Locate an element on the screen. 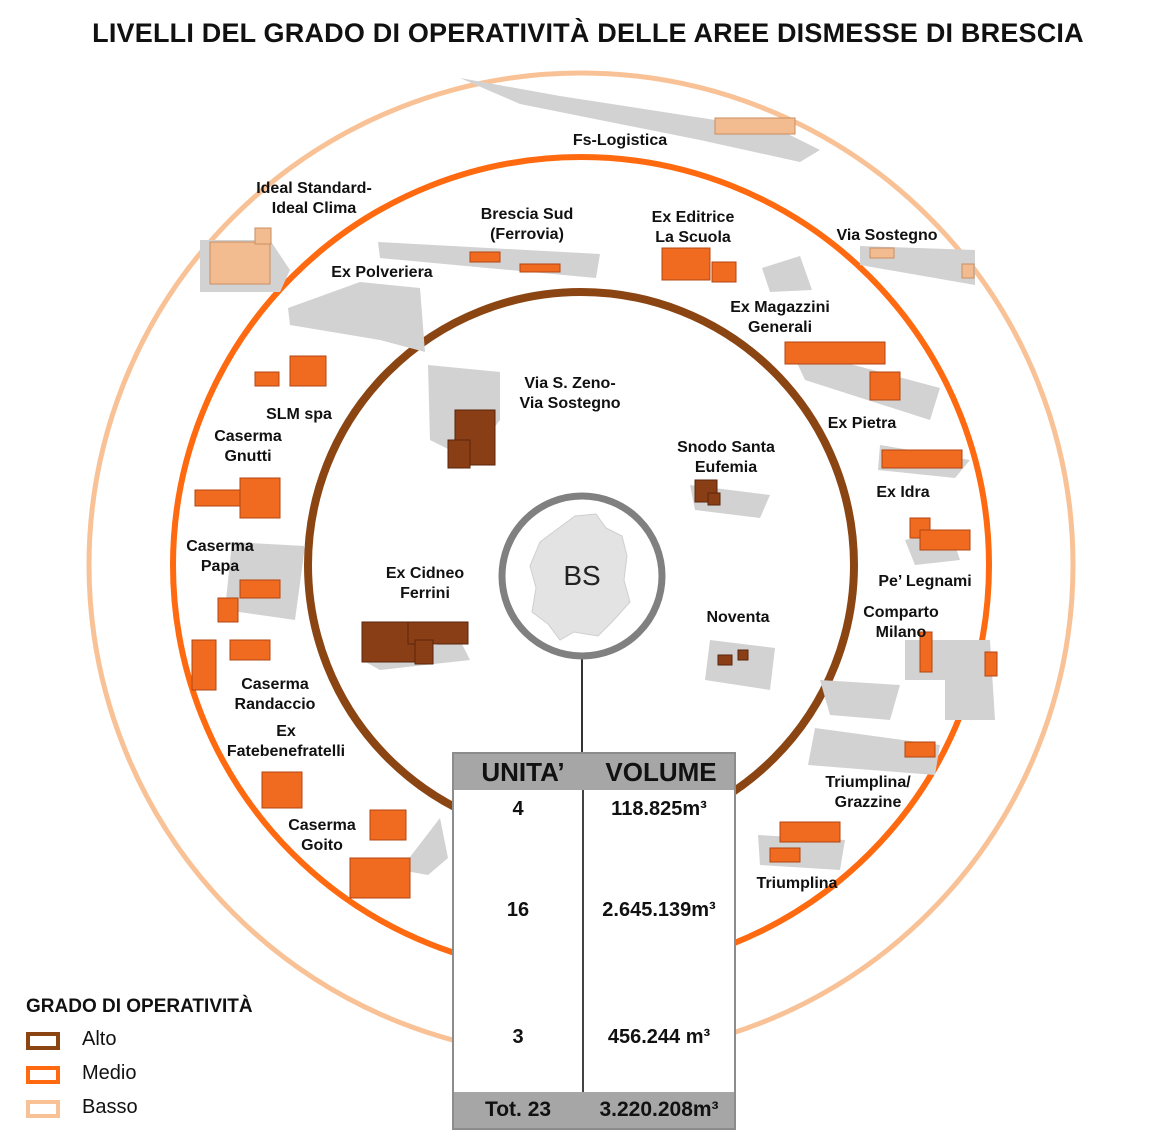 The image size is (1176, 1148). label-fs-logistica: Fs-Logistica is located at coordinates (620, 140).